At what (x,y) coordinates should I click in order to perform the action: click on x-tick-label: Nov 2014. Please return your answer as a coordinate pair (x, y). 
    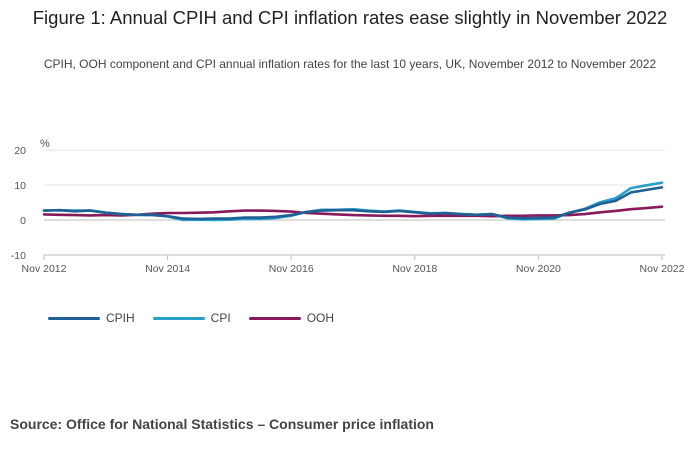
    Looking at the image, I should click on (167, 269).